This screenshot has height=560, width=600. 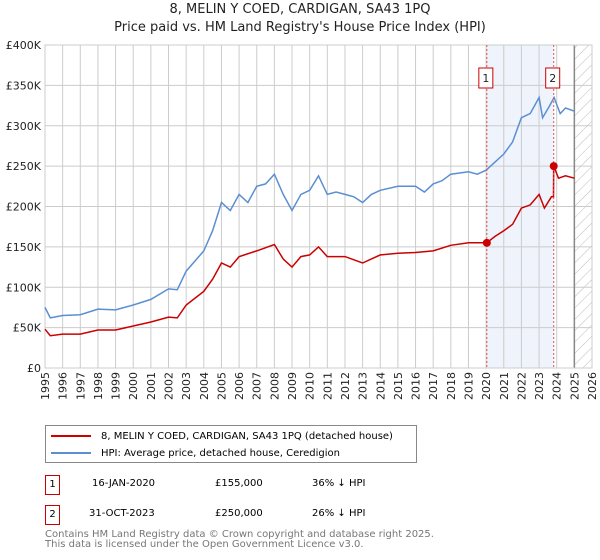 I want to click on x-tick-label: 2017, so click(x=433, y=386).